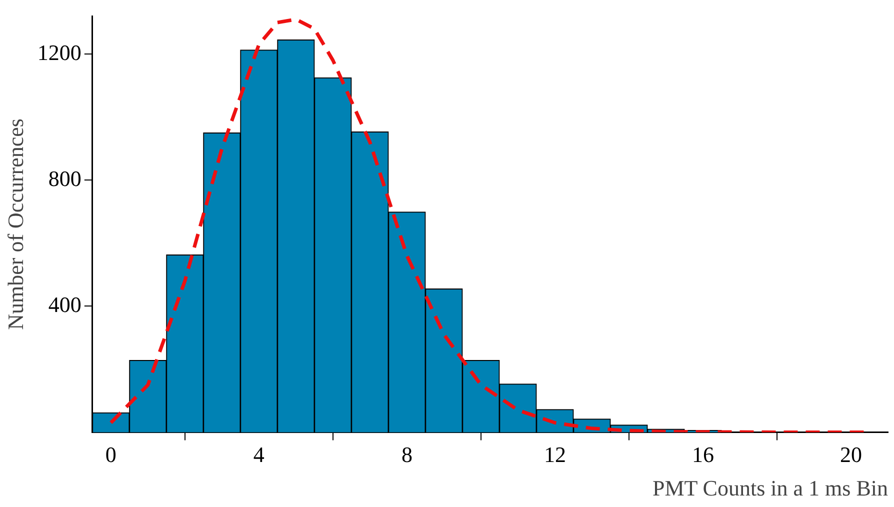 The width and height of the screenshot is (894, 507). I want to click on x-tick-label: 8, so click(406, 455).